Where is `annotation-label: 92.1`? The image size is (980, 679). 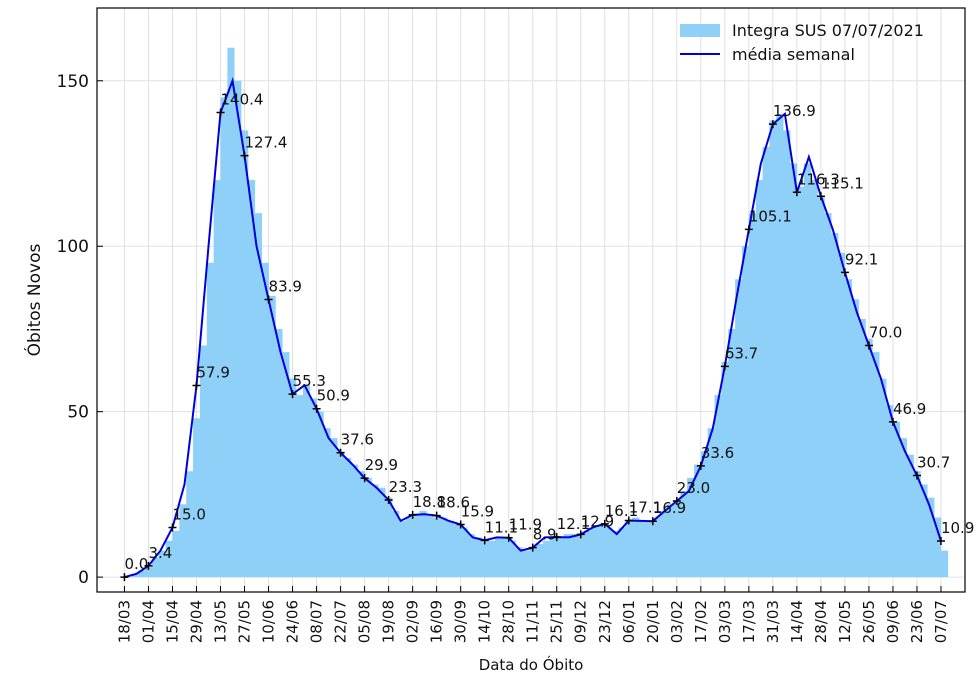
annotation-label: 92.1 is located at coordinates (861, 259).